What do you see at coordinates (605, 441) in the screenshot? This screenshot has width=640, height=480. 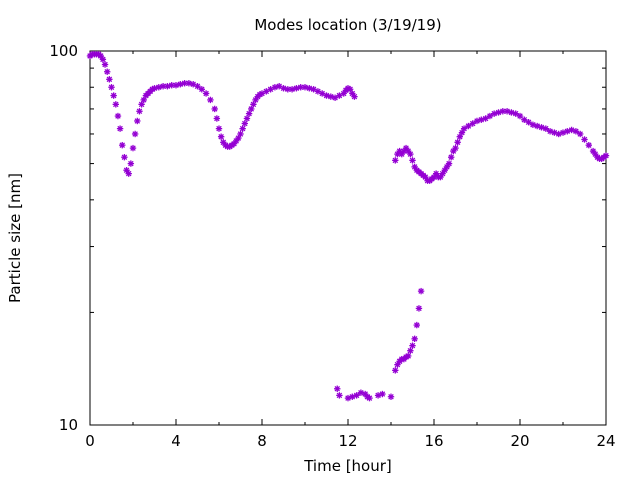 I see `x-tick-label: 24` at bounding box center [605, 441].